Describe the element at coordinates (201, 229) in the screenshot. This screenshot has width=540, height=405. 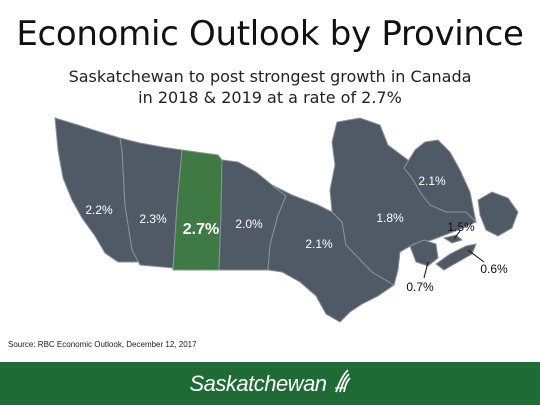
I see `rate-label-saskatchewan: 2.7%` at that location.